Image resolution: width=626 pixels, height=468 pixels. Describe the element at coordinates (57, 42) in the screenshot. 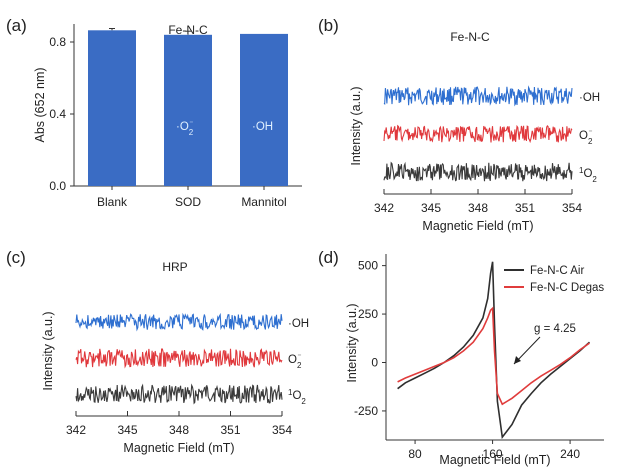

I see `a-ytick-label: 0.8` at that location.